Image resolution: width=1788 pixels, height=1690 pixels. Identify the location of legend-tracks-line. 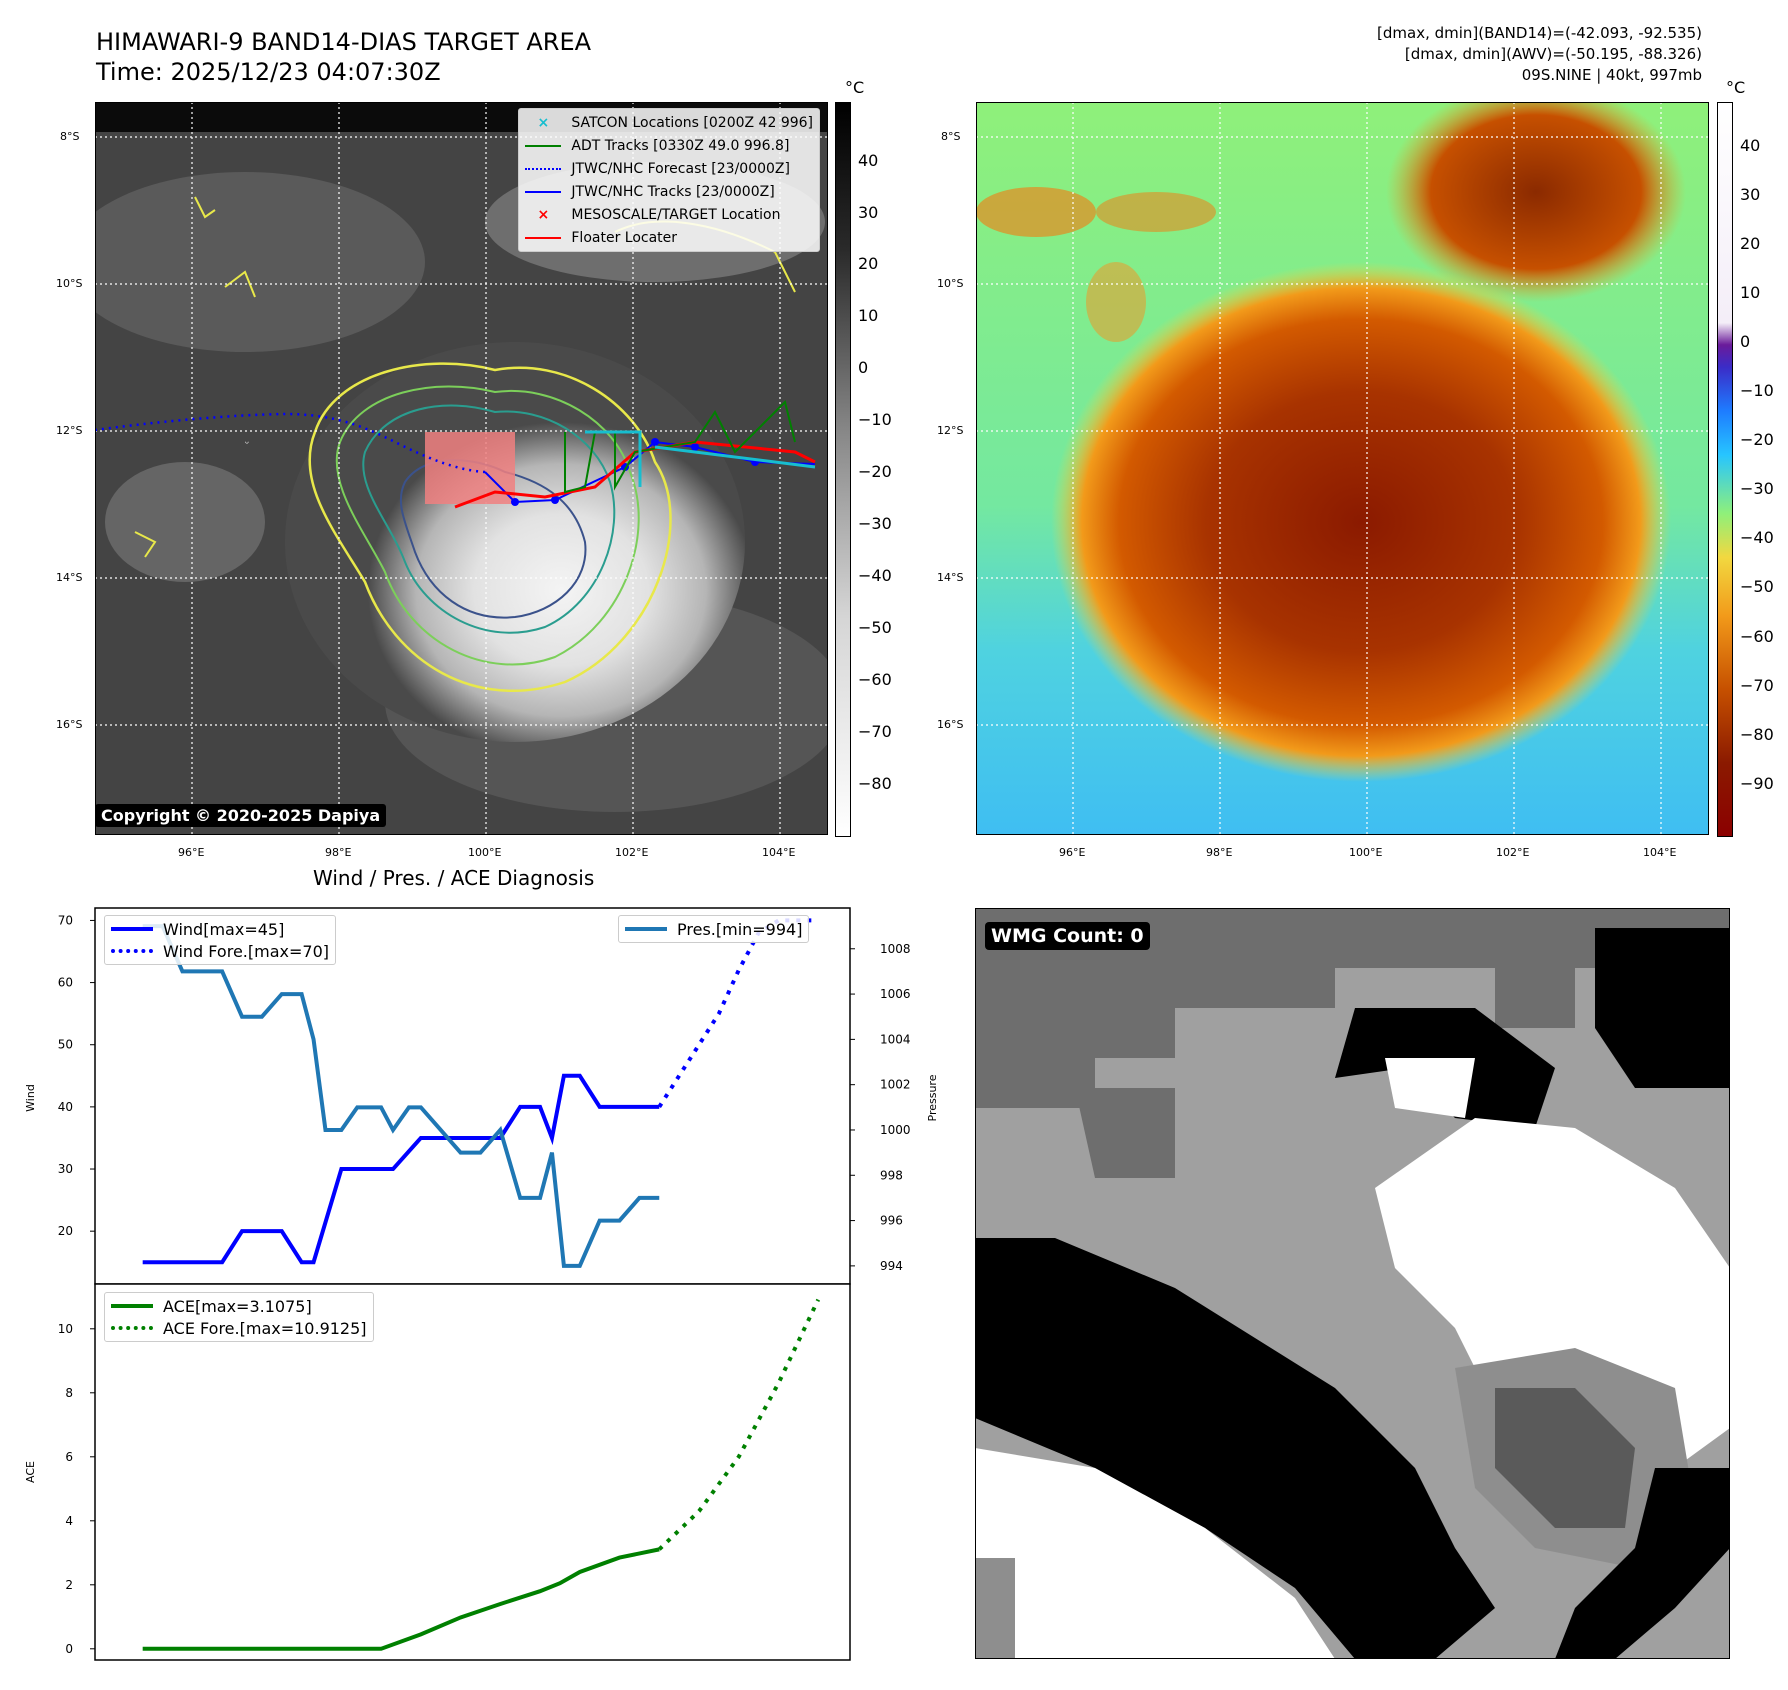
(543, 191).